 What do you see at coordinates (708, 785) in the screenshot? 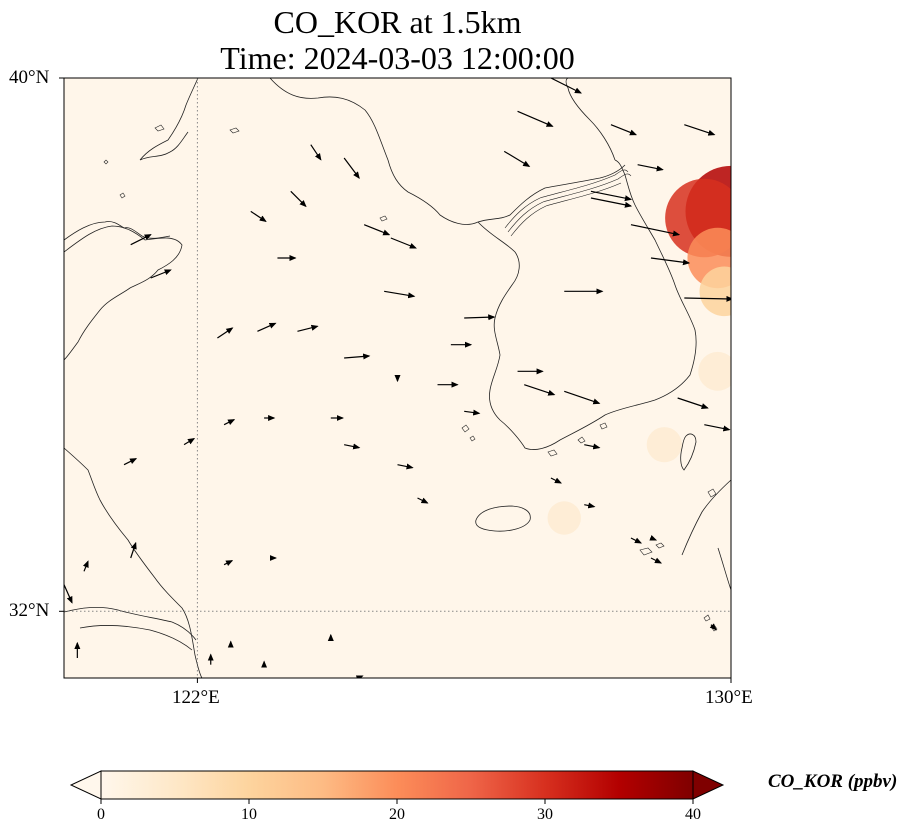
I see `colorbar-extend-max` at bounding box center [708, 785].